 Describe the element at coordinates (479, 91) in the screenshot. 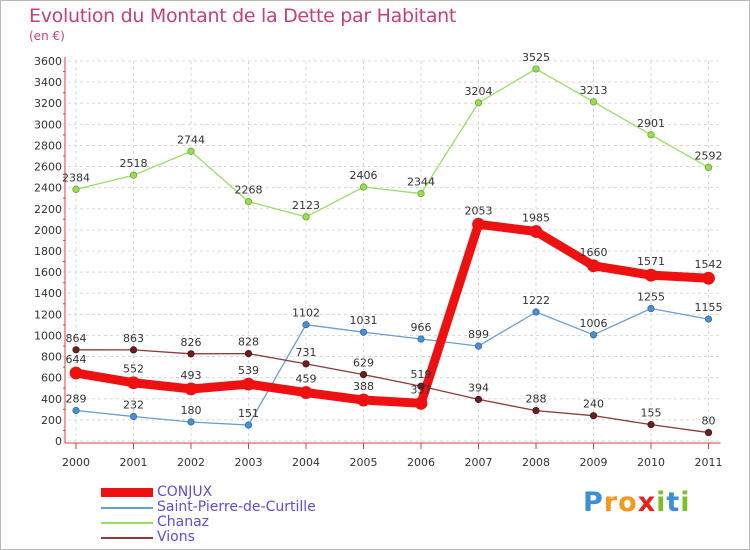

I see `data-label: 3204` at that location.